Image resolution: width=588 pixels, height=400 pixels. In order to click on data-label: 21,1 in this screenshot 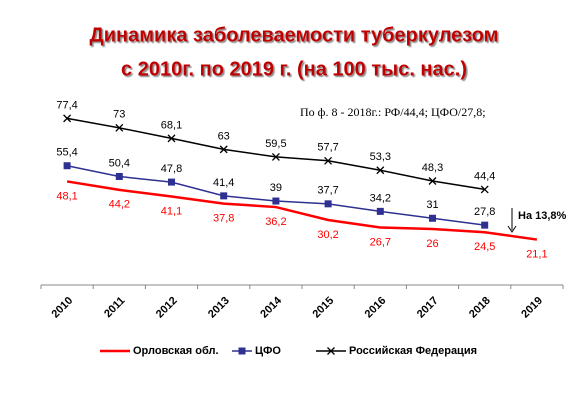, I will do `click(536, 254)`.